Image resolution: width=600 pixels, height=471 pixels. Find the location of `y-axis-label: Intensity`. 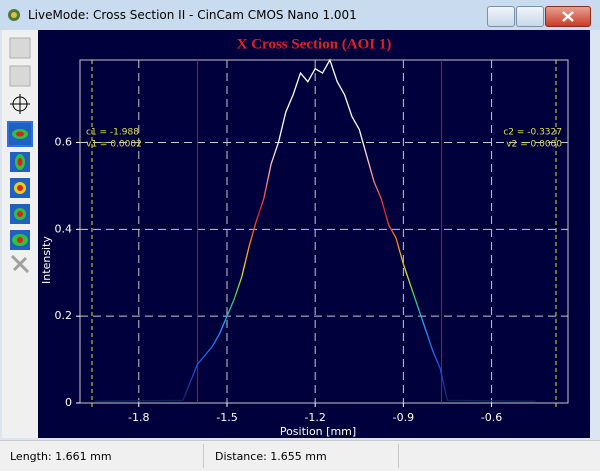

y-axis-label: Intensity is located at coordinates (46, 260).